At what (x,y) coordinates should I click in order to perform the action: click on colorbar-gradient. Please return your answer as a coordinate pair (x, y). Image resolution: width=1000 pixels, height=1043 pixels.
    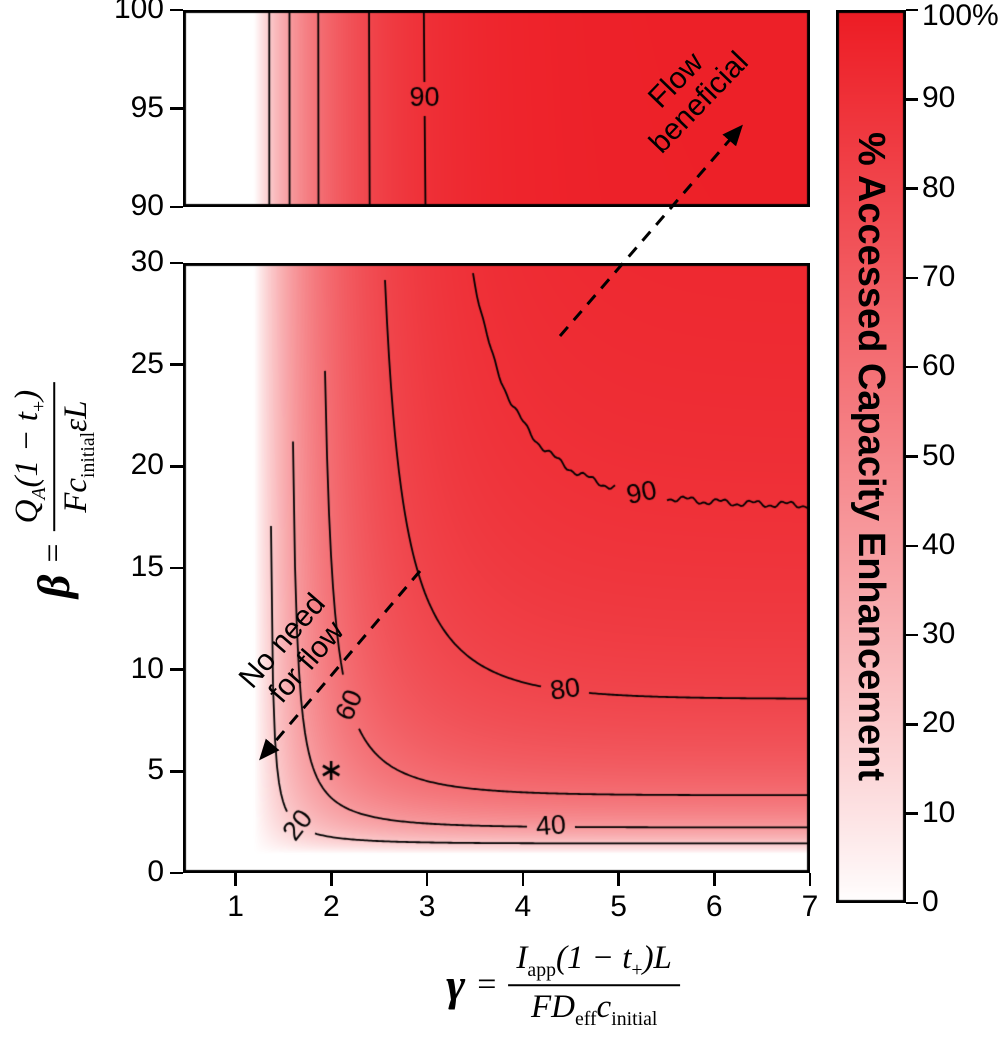
    Looking at the image, I should click on (871, 456).